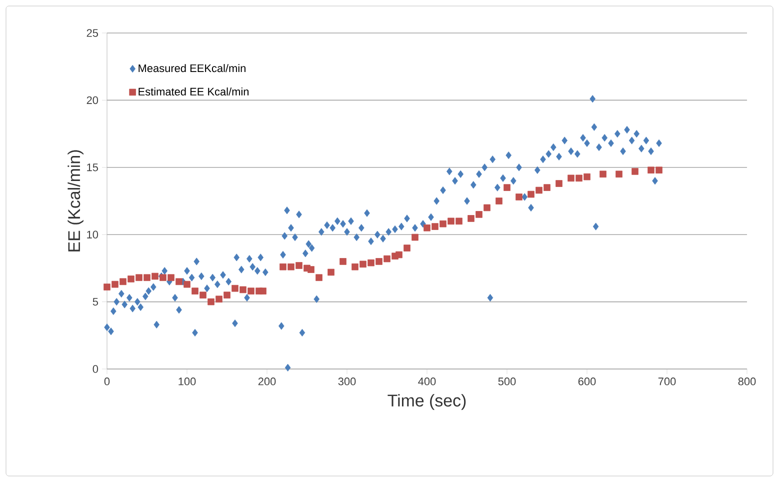  I want to click on x-tick-label: 400, so click(427, 382).